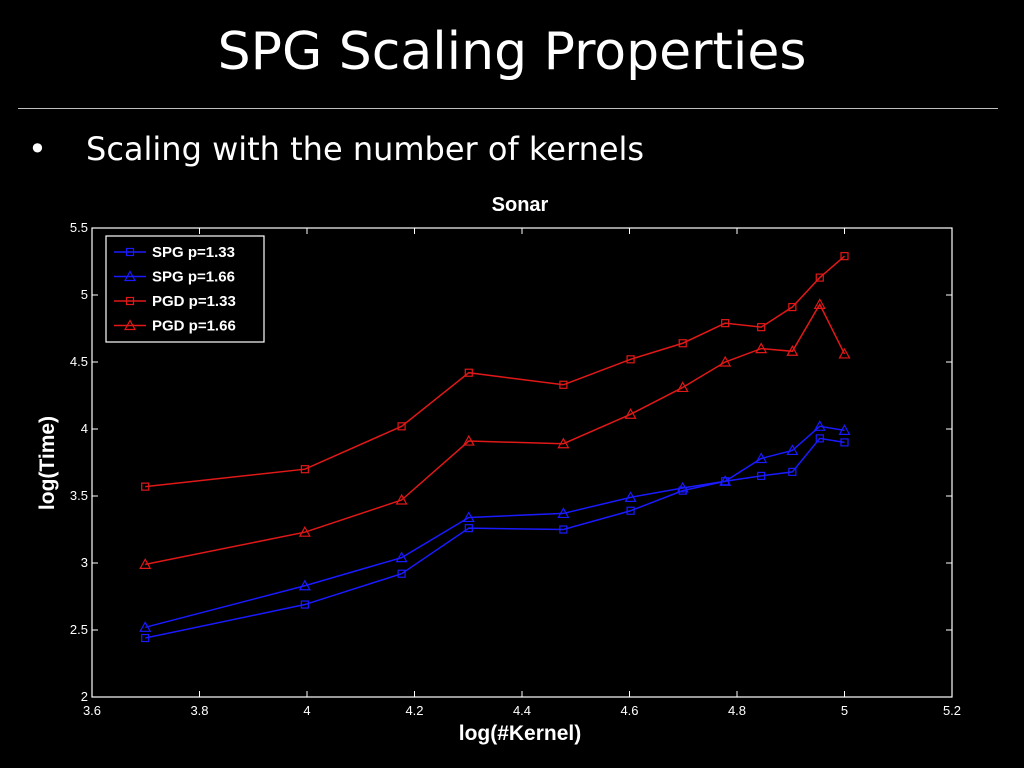 The height and width of the screenshot is (768, 1024). What do you see at coordinates (194, 326) in the screenshot?
I see `legend-entry: PGD p=1.66` at bounding box center [194, 326].